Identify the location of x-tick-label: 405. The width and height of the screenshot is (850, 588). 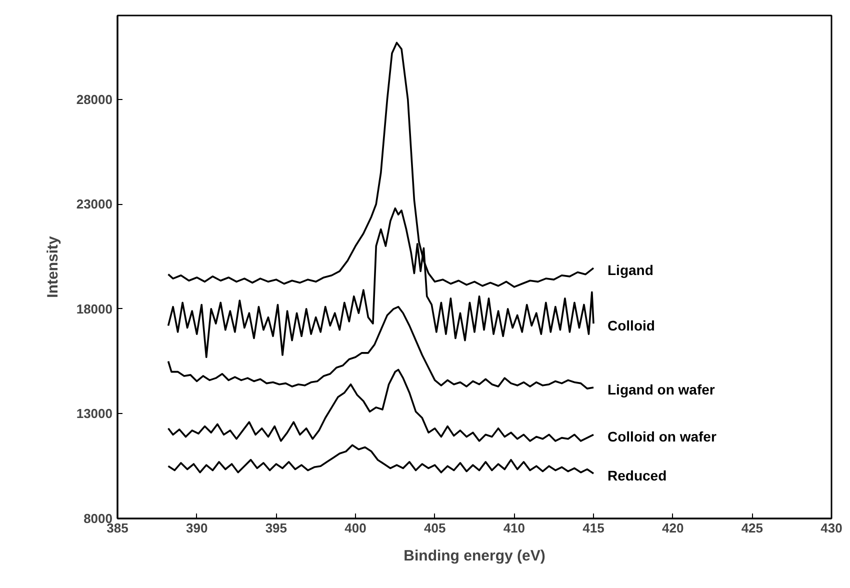
(435, 528).